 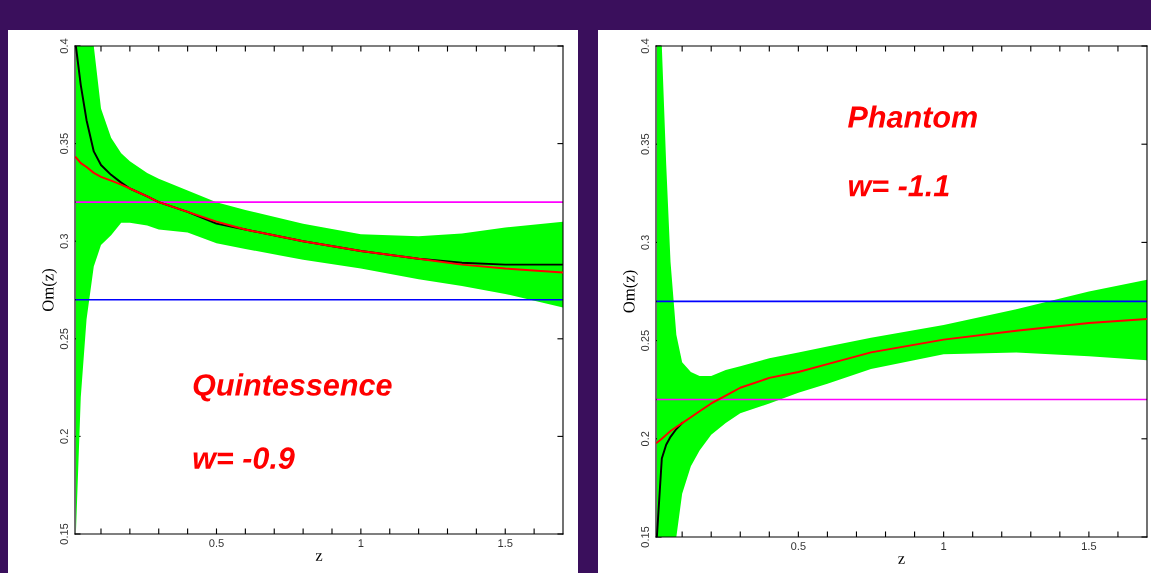 I want to click on annotation: w= -1.1, so click(x=898, y=186).